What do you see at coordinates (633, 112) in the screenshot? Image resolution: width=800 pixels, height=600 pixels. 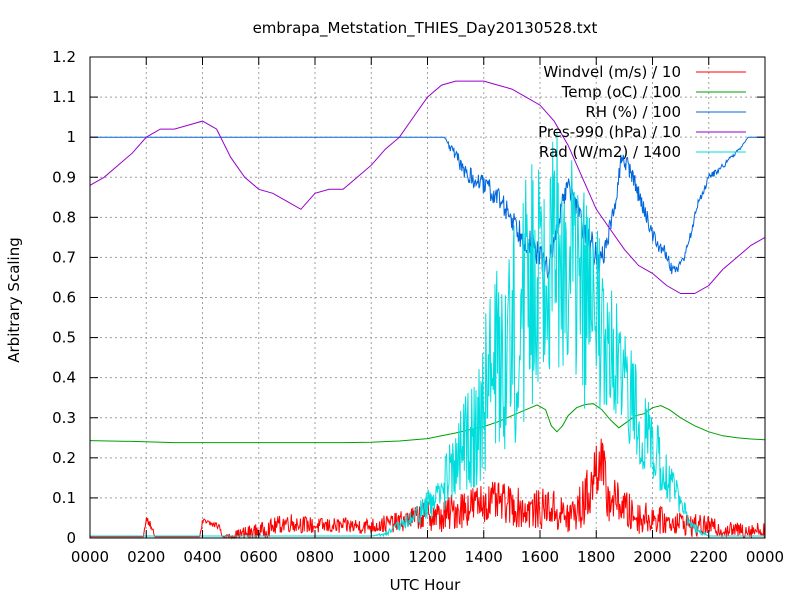 I see `legend-label: RH (%) / 100` at bounding box center [633, 112].